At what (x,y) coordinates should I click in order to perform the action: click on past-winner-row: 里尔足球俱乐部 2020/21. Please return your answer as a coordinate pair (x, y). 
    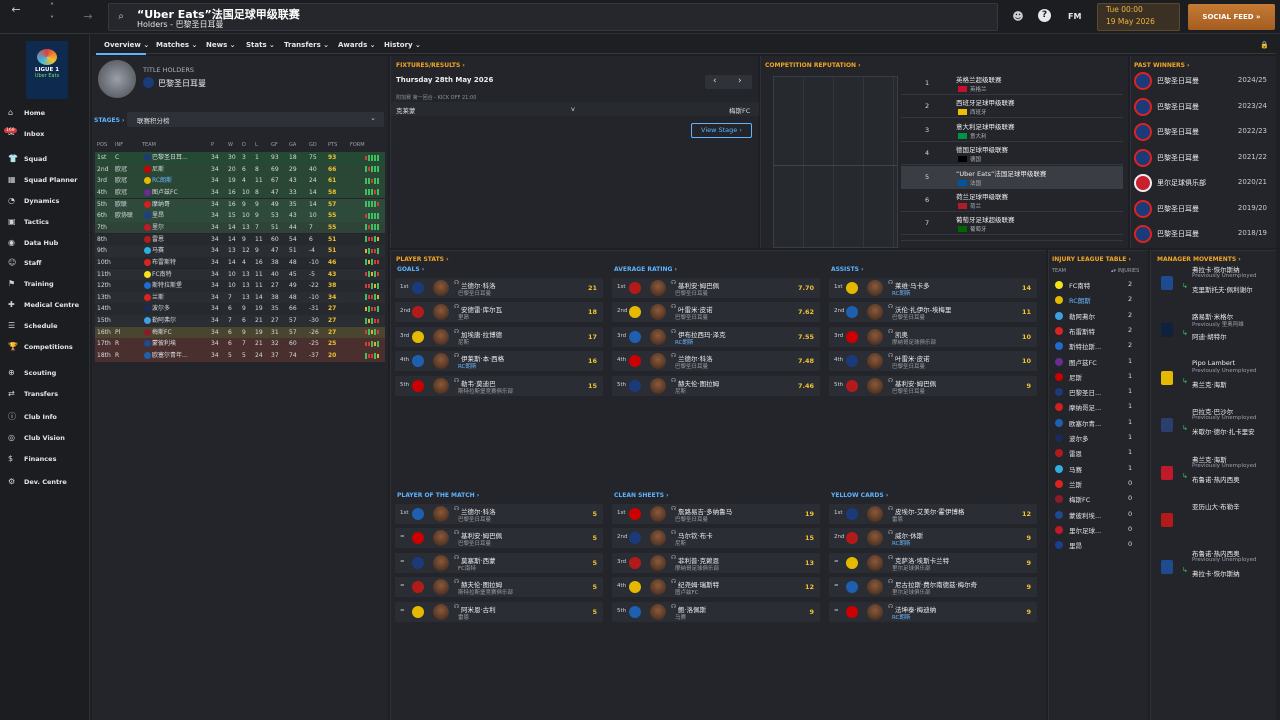
    Looking at the image, I should click on (1201, 184).